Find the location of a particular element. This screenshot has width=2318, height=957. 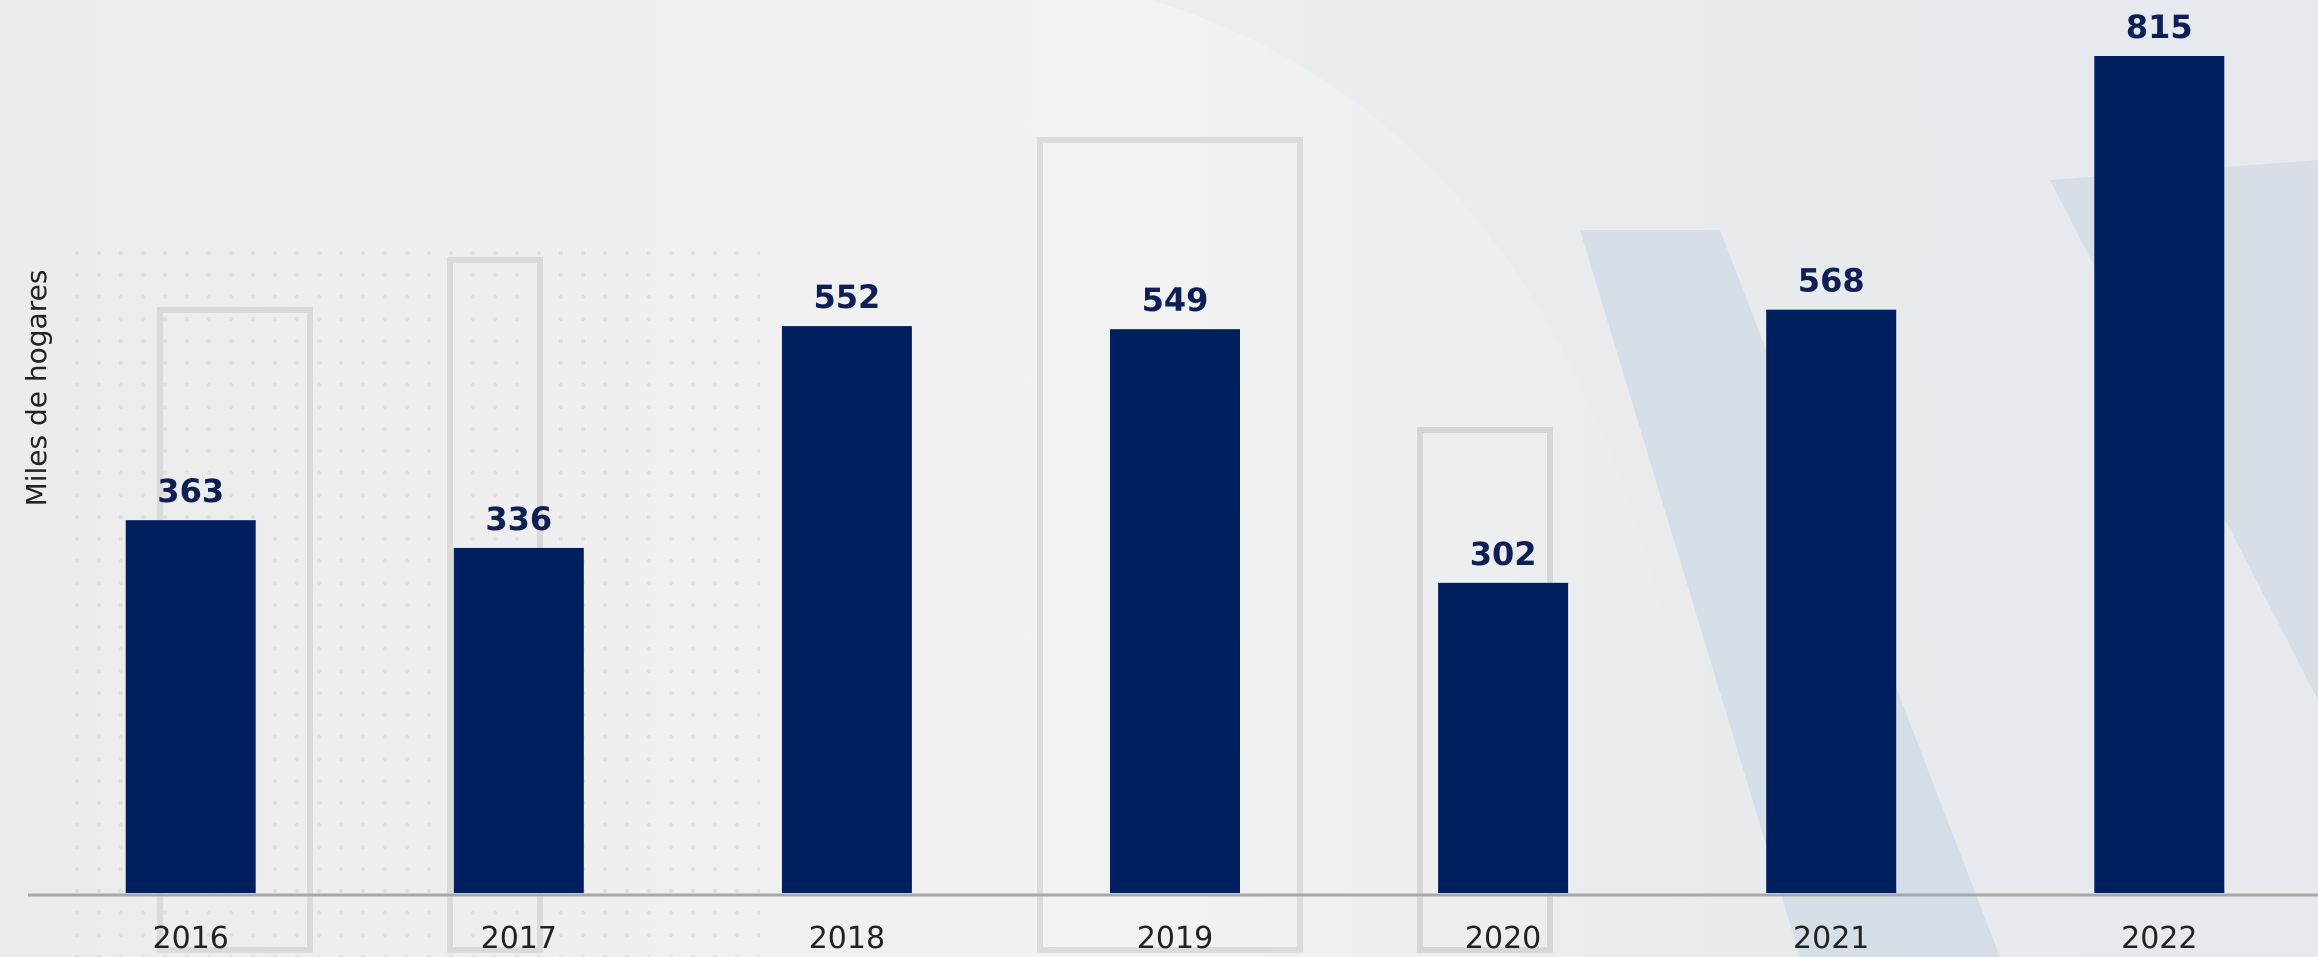

x-tick-label: 2020 is located at coordinates (1503, 938).